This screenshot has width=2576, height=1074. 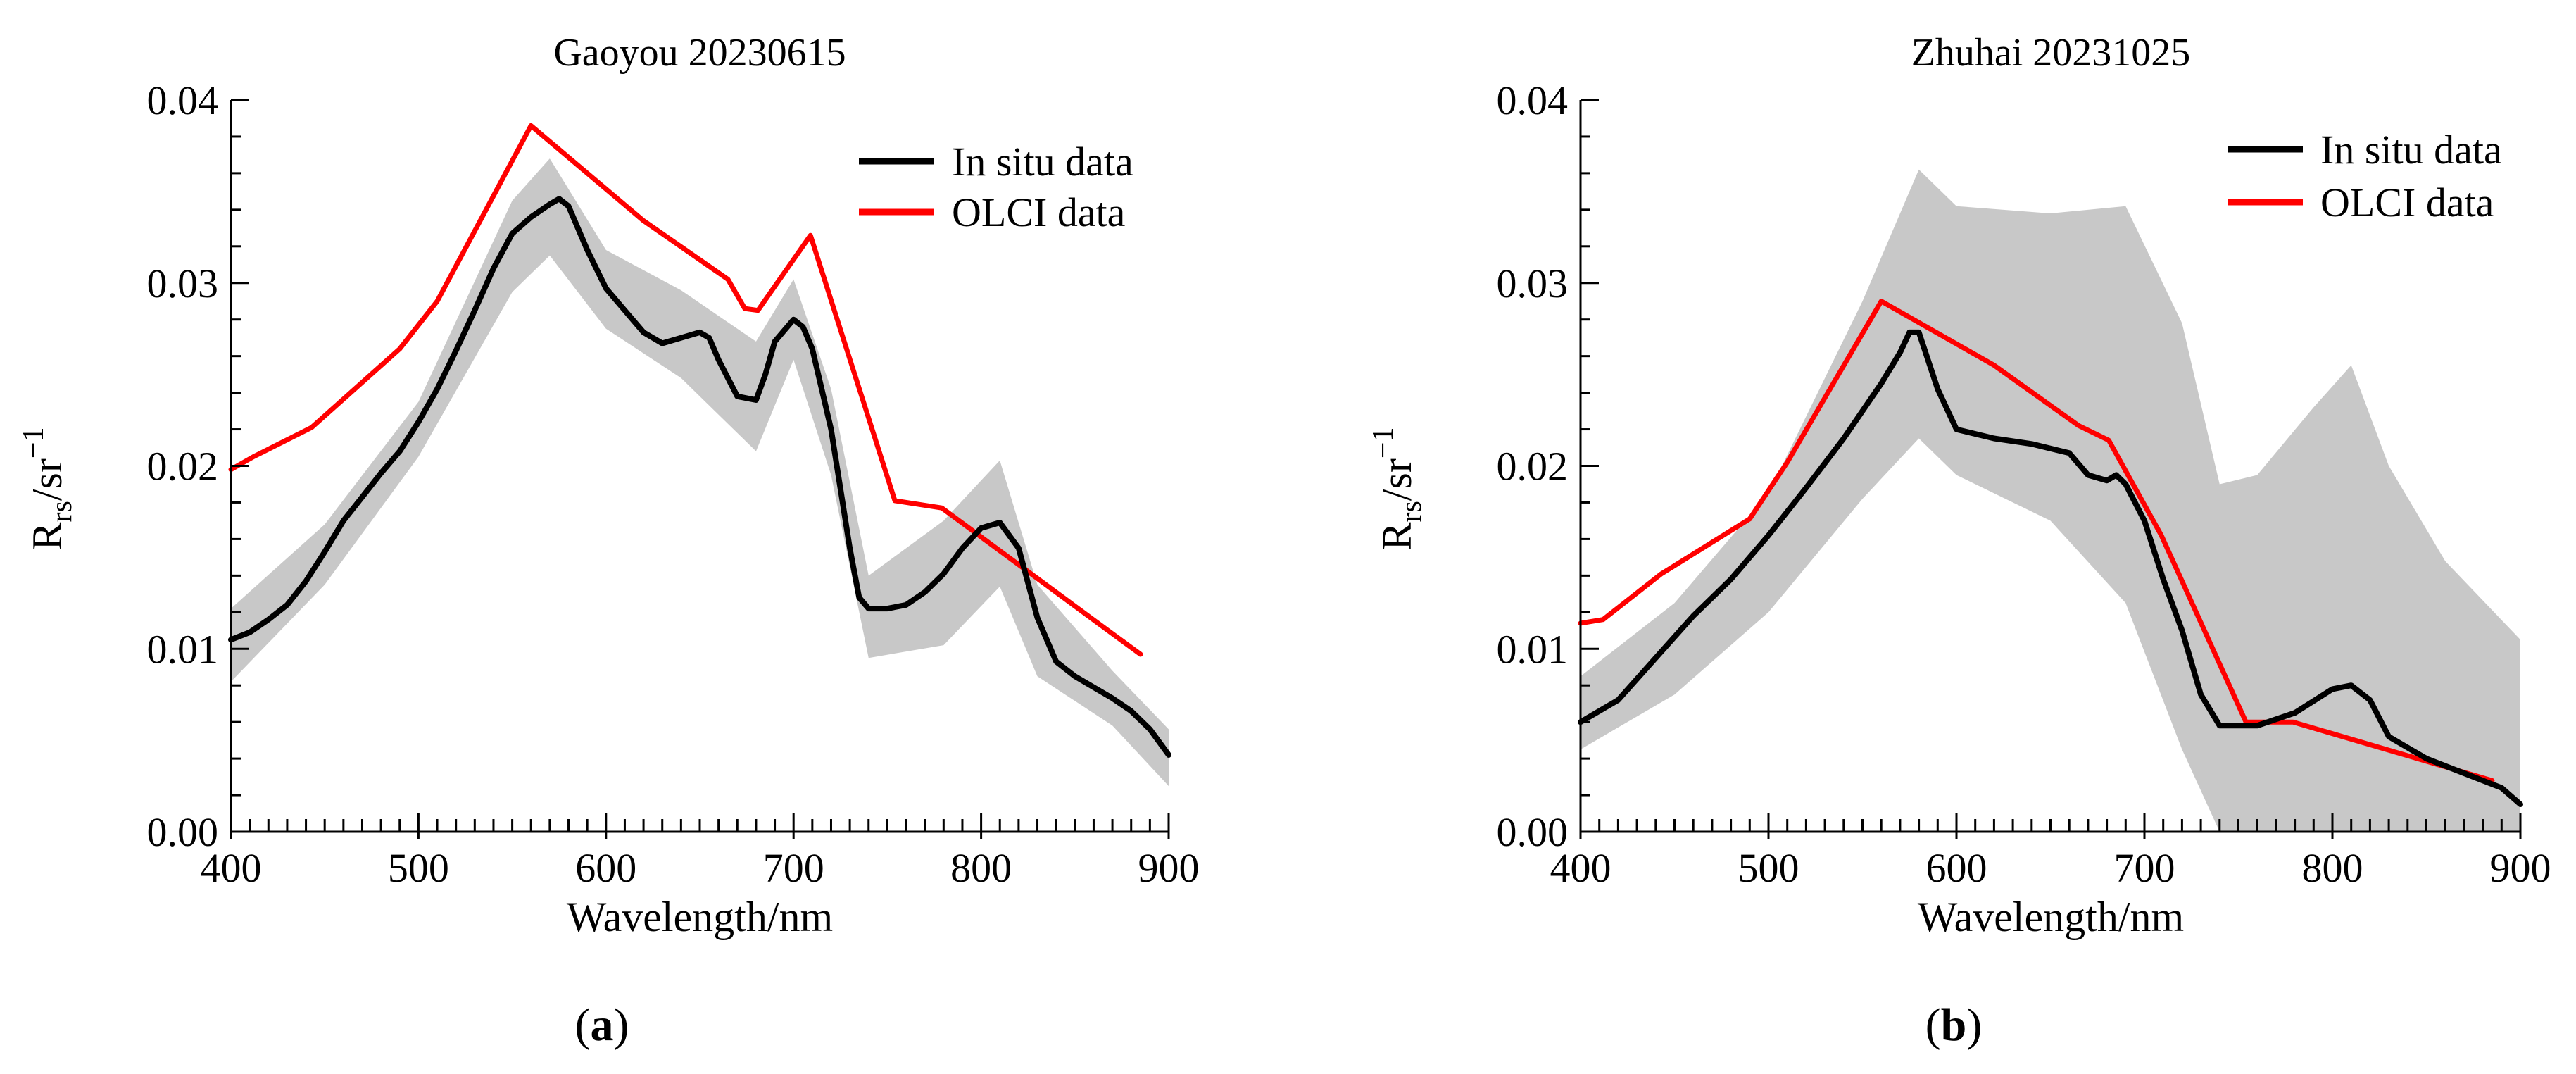 I want to click on panel-b-x-tick-label: 800, so click(x=2332, y=868).